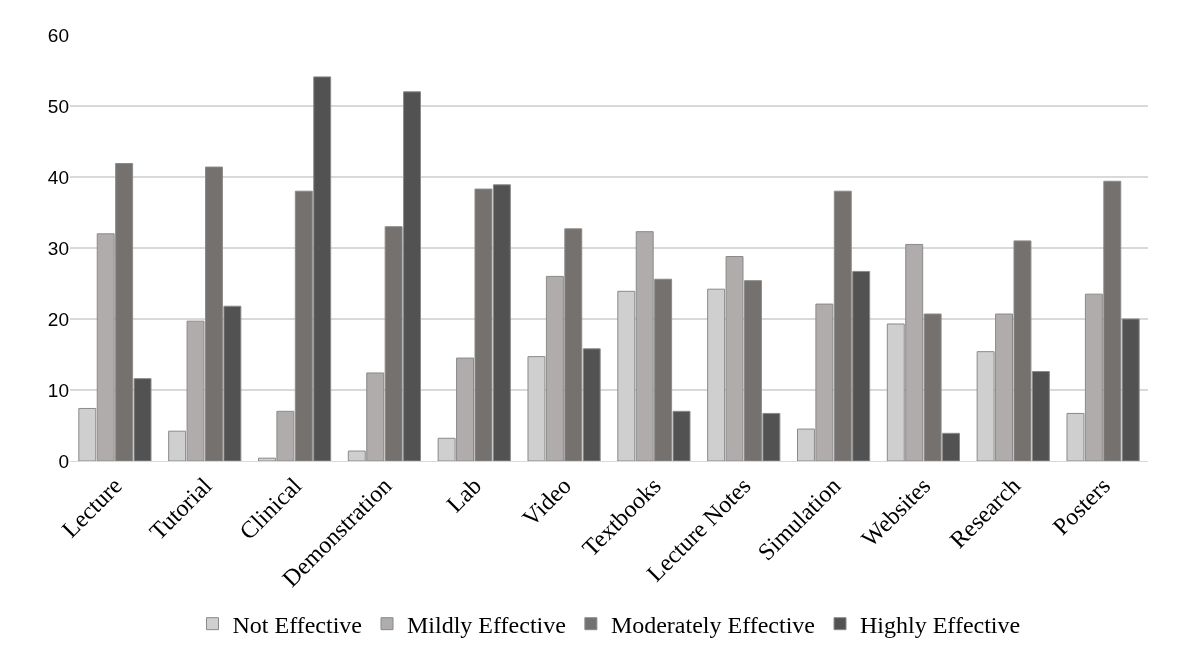 This screenshot has height=658, width=1178. What do you see at coordinates (58, 35) in the screenshot?
I see `y-tick-label: 60` at bounding box center [58, 35].